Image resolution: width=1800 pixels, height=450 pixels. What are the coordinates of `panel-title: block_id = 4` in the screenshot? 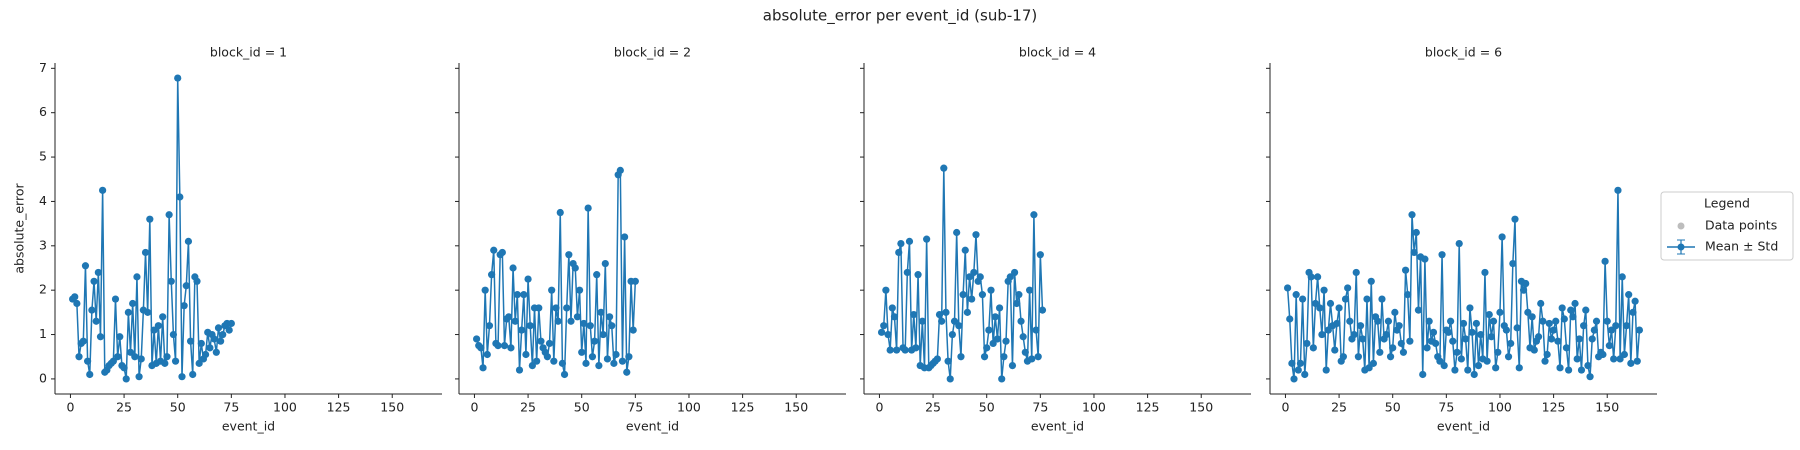 It's located at (1057, 52).